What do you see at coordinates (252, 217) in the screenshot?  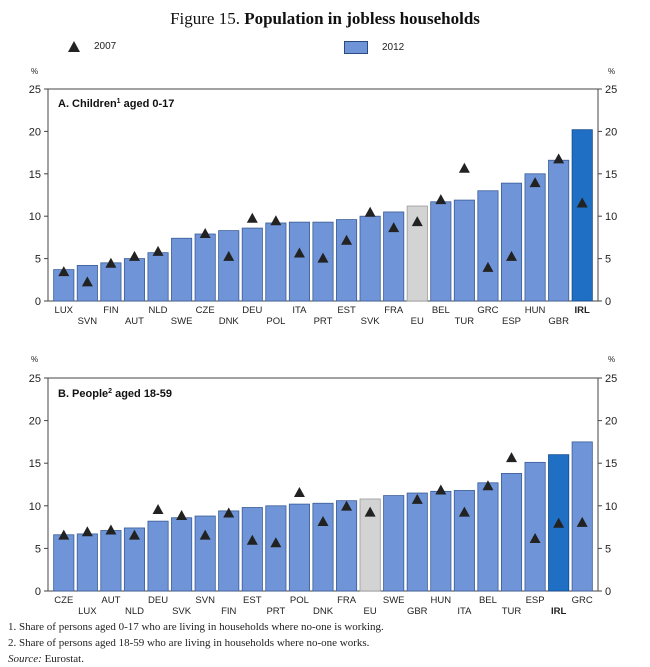 I see `marker-2007-deu` at bounding box center [252, 217].